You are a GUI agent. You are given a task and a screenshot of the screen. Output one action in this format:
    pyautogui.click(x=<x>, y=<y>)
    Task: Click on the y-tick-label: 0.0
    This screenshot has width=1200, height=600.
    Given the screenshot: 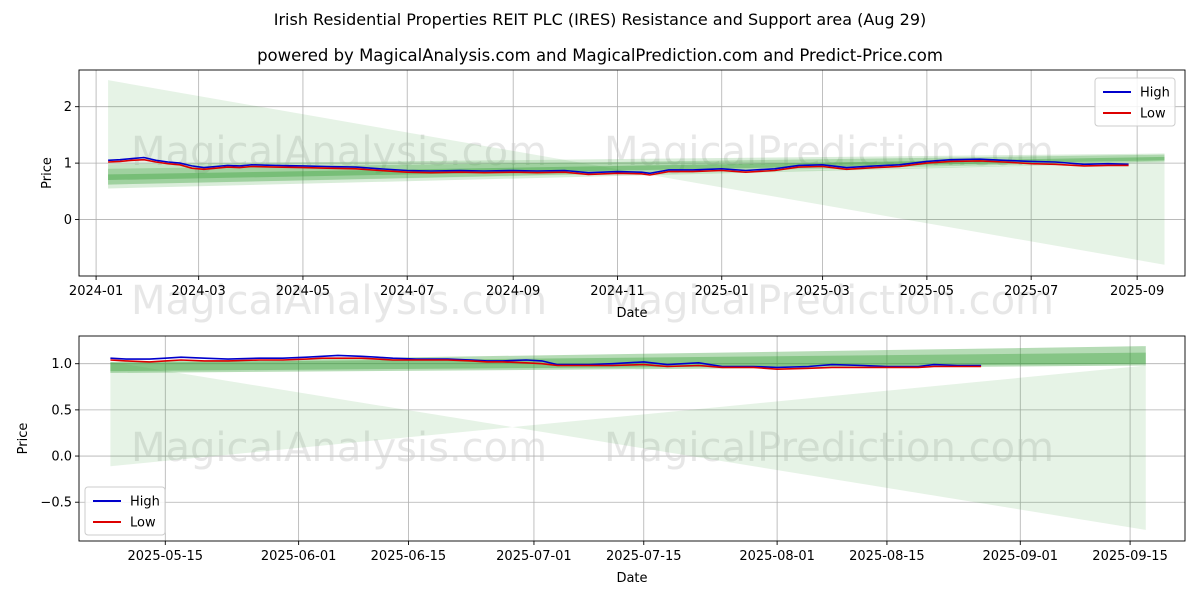 What is the action you would take?
    pyautogui.click(x=61, y=457)
    